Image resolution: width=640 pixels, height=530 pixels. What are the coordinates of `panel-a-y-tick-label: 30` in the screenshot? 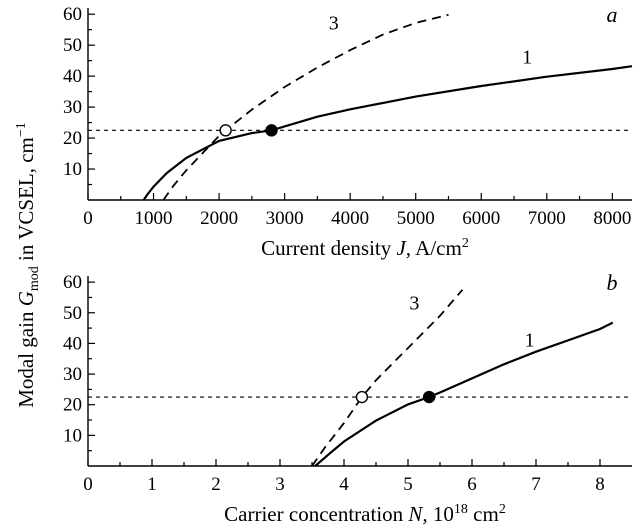 It's located at (72, 107).